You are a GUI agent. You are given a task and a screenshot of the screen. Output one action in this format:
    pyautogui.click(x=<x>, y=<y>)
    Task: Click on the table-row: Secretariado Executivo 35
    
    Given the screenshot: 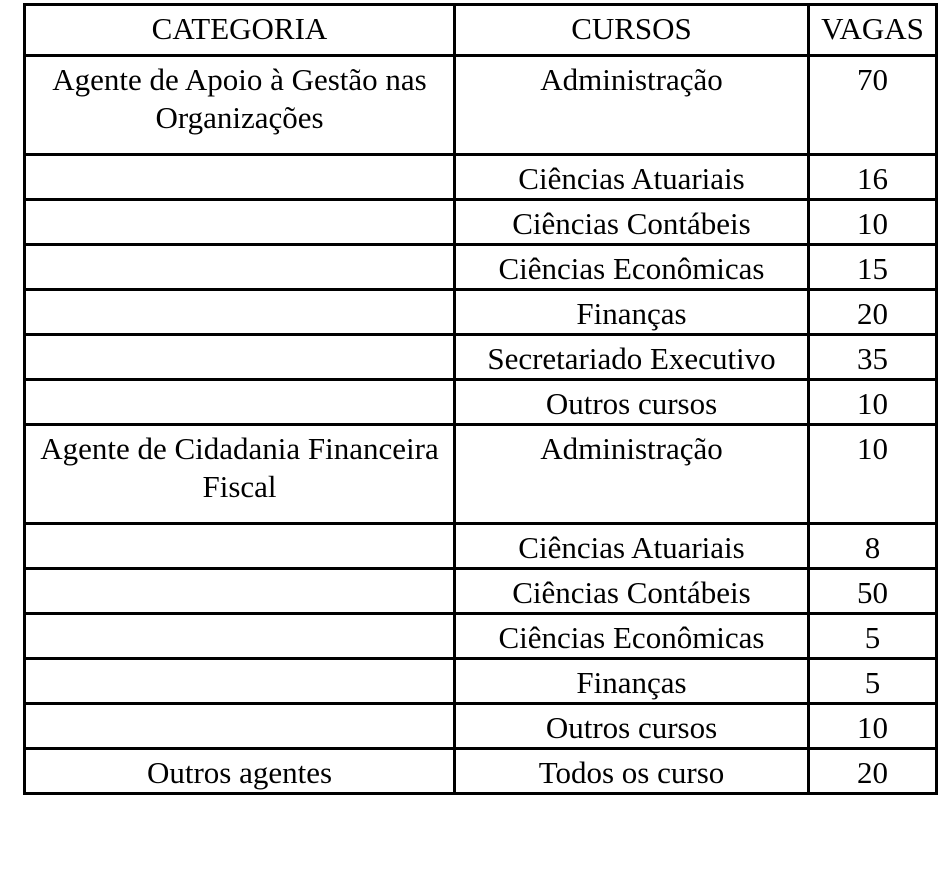 What is the action you would take?
    pyautogui.click(x=480, y=357)
    